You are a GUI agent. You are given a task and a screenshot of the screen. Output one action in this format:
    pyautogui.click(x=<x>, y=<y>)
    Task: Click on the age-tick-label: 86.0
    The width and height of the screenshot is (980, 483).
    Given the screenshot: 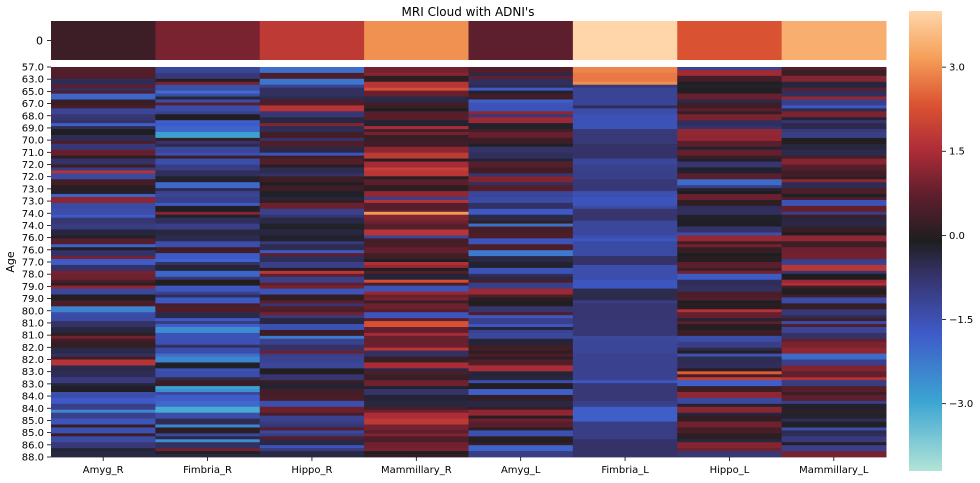 What is the action you would take?
    pyautogui.click(x=33, y=445)
    